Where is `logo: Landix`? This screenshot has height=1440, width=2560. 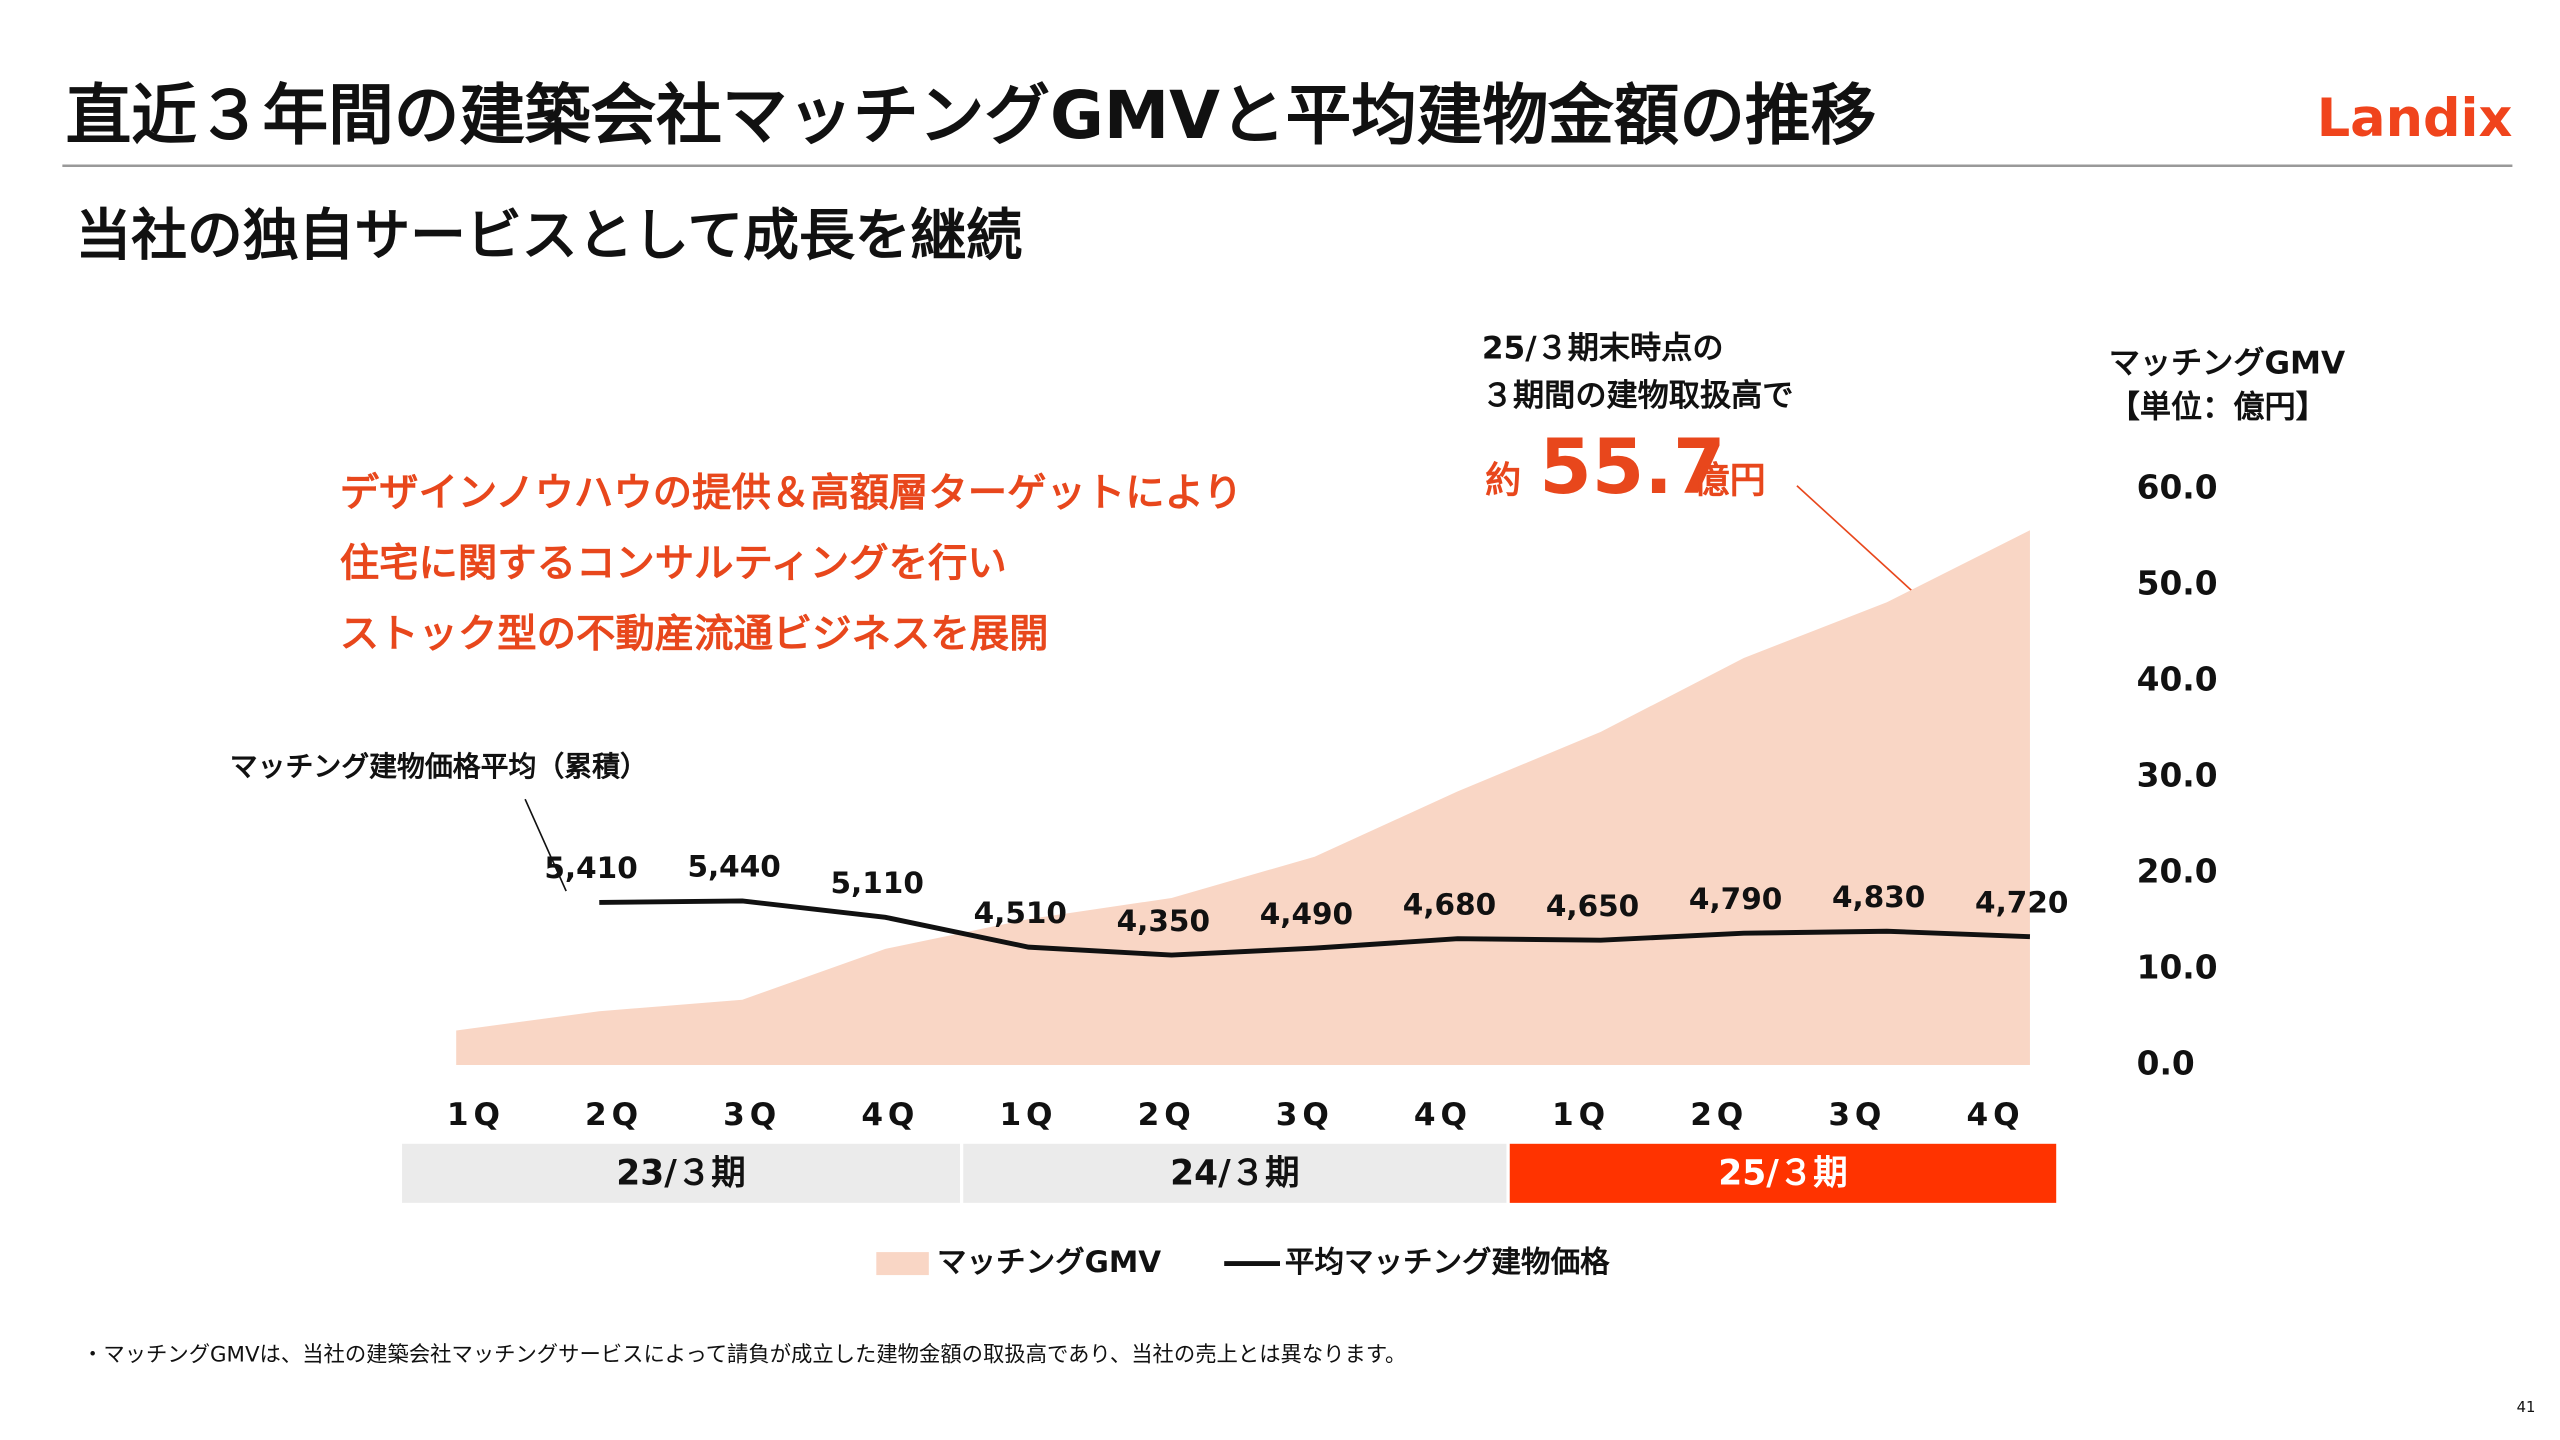
logo: Landix is located at coordinates (2415, 118).